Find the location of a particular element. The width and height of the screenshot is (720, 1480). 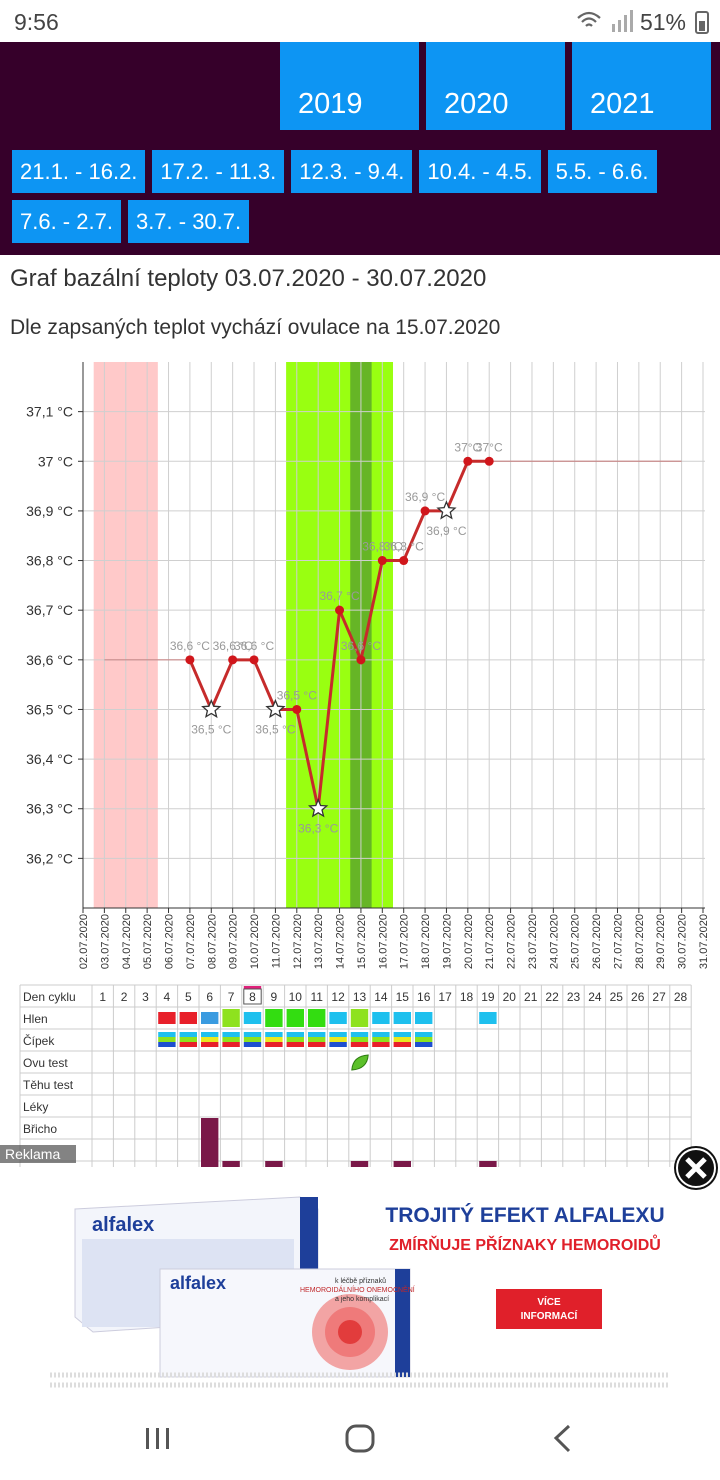

day-number: 1 is located at coordinates (102, 997).